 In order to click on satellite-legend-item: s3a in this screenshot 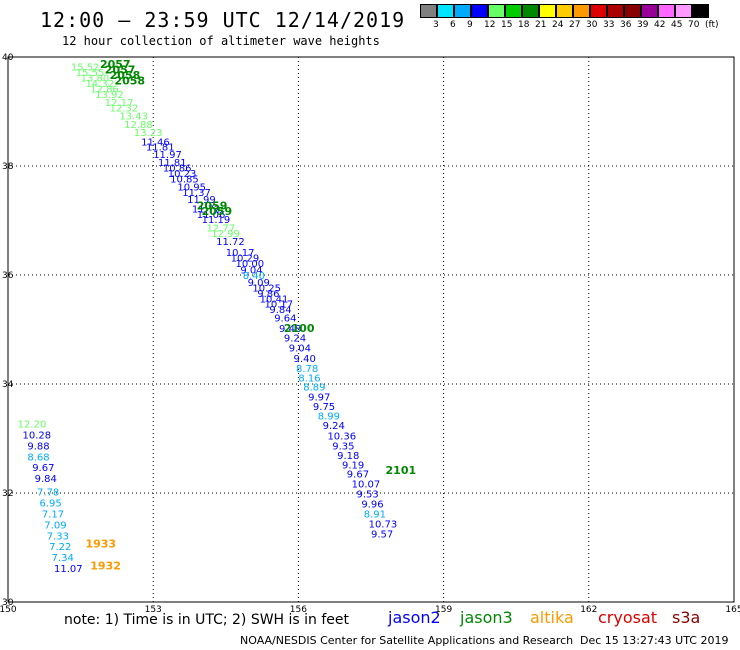, I will do `click(686, 617)`.